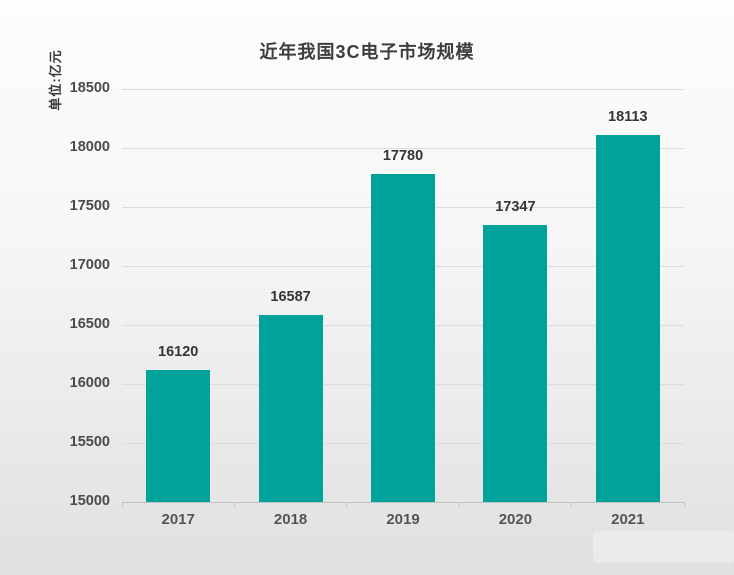 The width and height of the screenshot is (734, 575). Describe the element at coordinates (403, 155) in the screenshot. I see `bar-value-label: 17780` at that location.